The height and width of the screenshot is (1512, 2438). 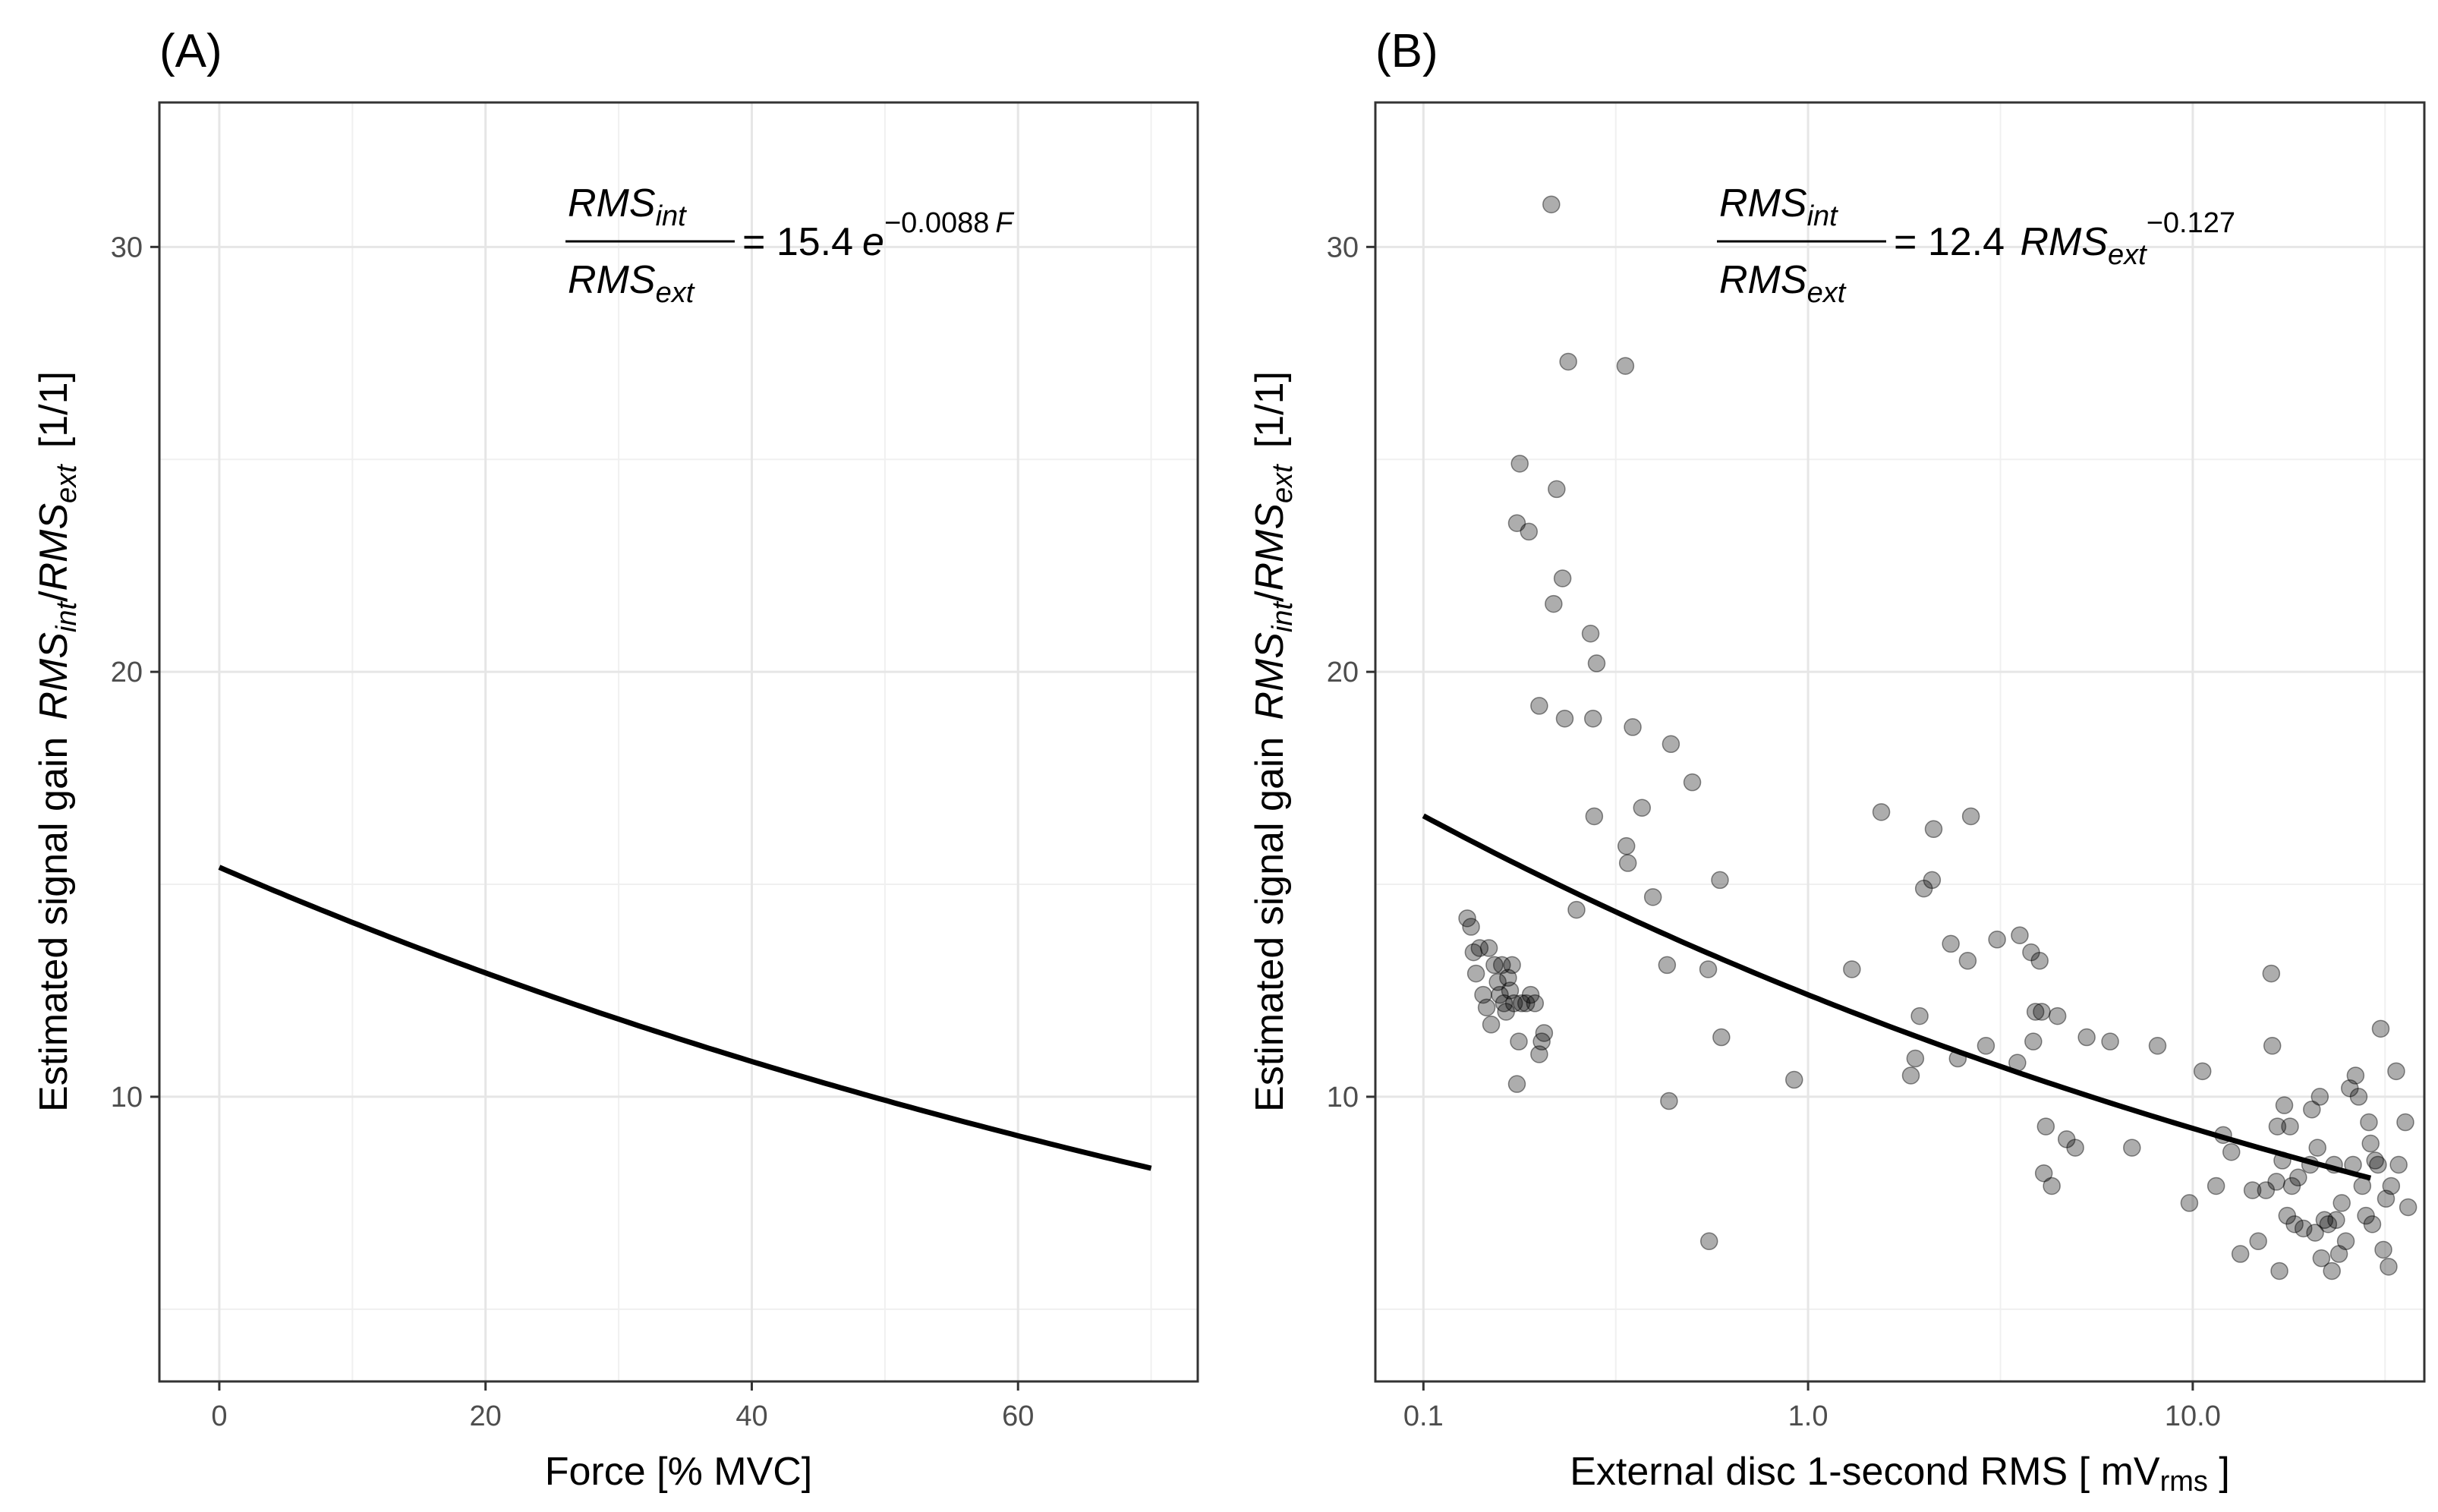 What do you see at coordinates (127, 247) in the screenshot?
I see `y-tick-label: 30` at bounding box center [127, 247].